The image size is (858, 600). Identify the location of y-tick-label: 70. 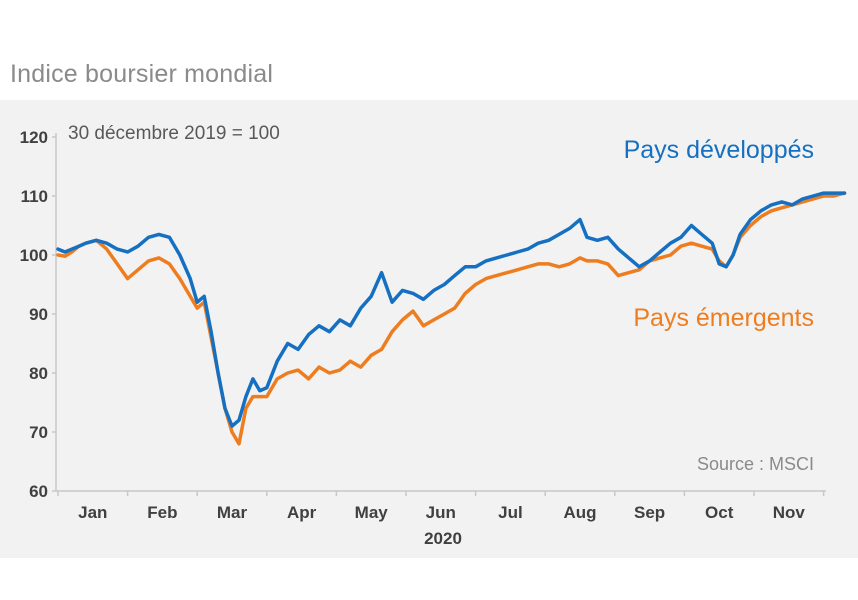
(38, 432).